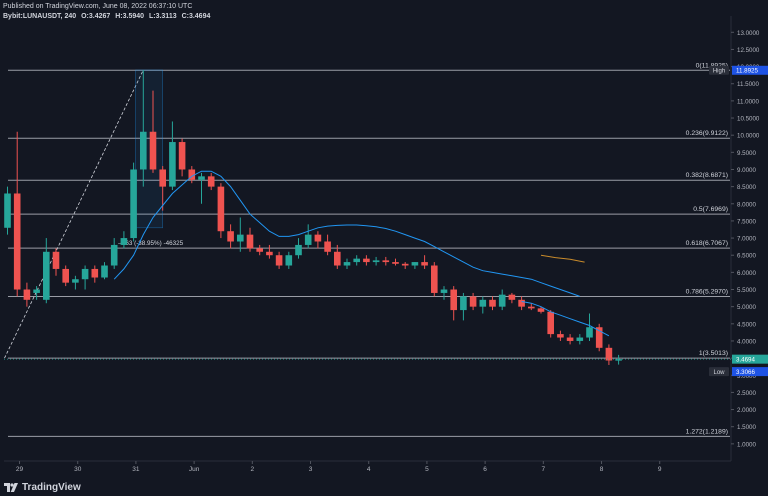  What do you see at coordinates (746, 393) in the screenshot?
I see `y-tick-label: 2.5000` at bounding box center [746, 393].